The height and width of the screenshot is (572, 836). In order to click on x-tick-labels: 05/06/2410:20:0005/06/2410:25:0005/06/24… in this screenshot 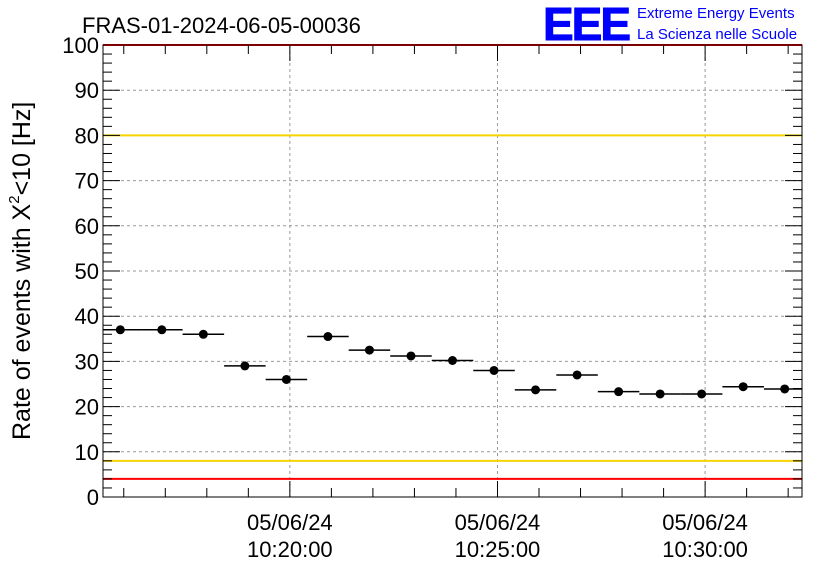, I will do `click(497, 536)`.